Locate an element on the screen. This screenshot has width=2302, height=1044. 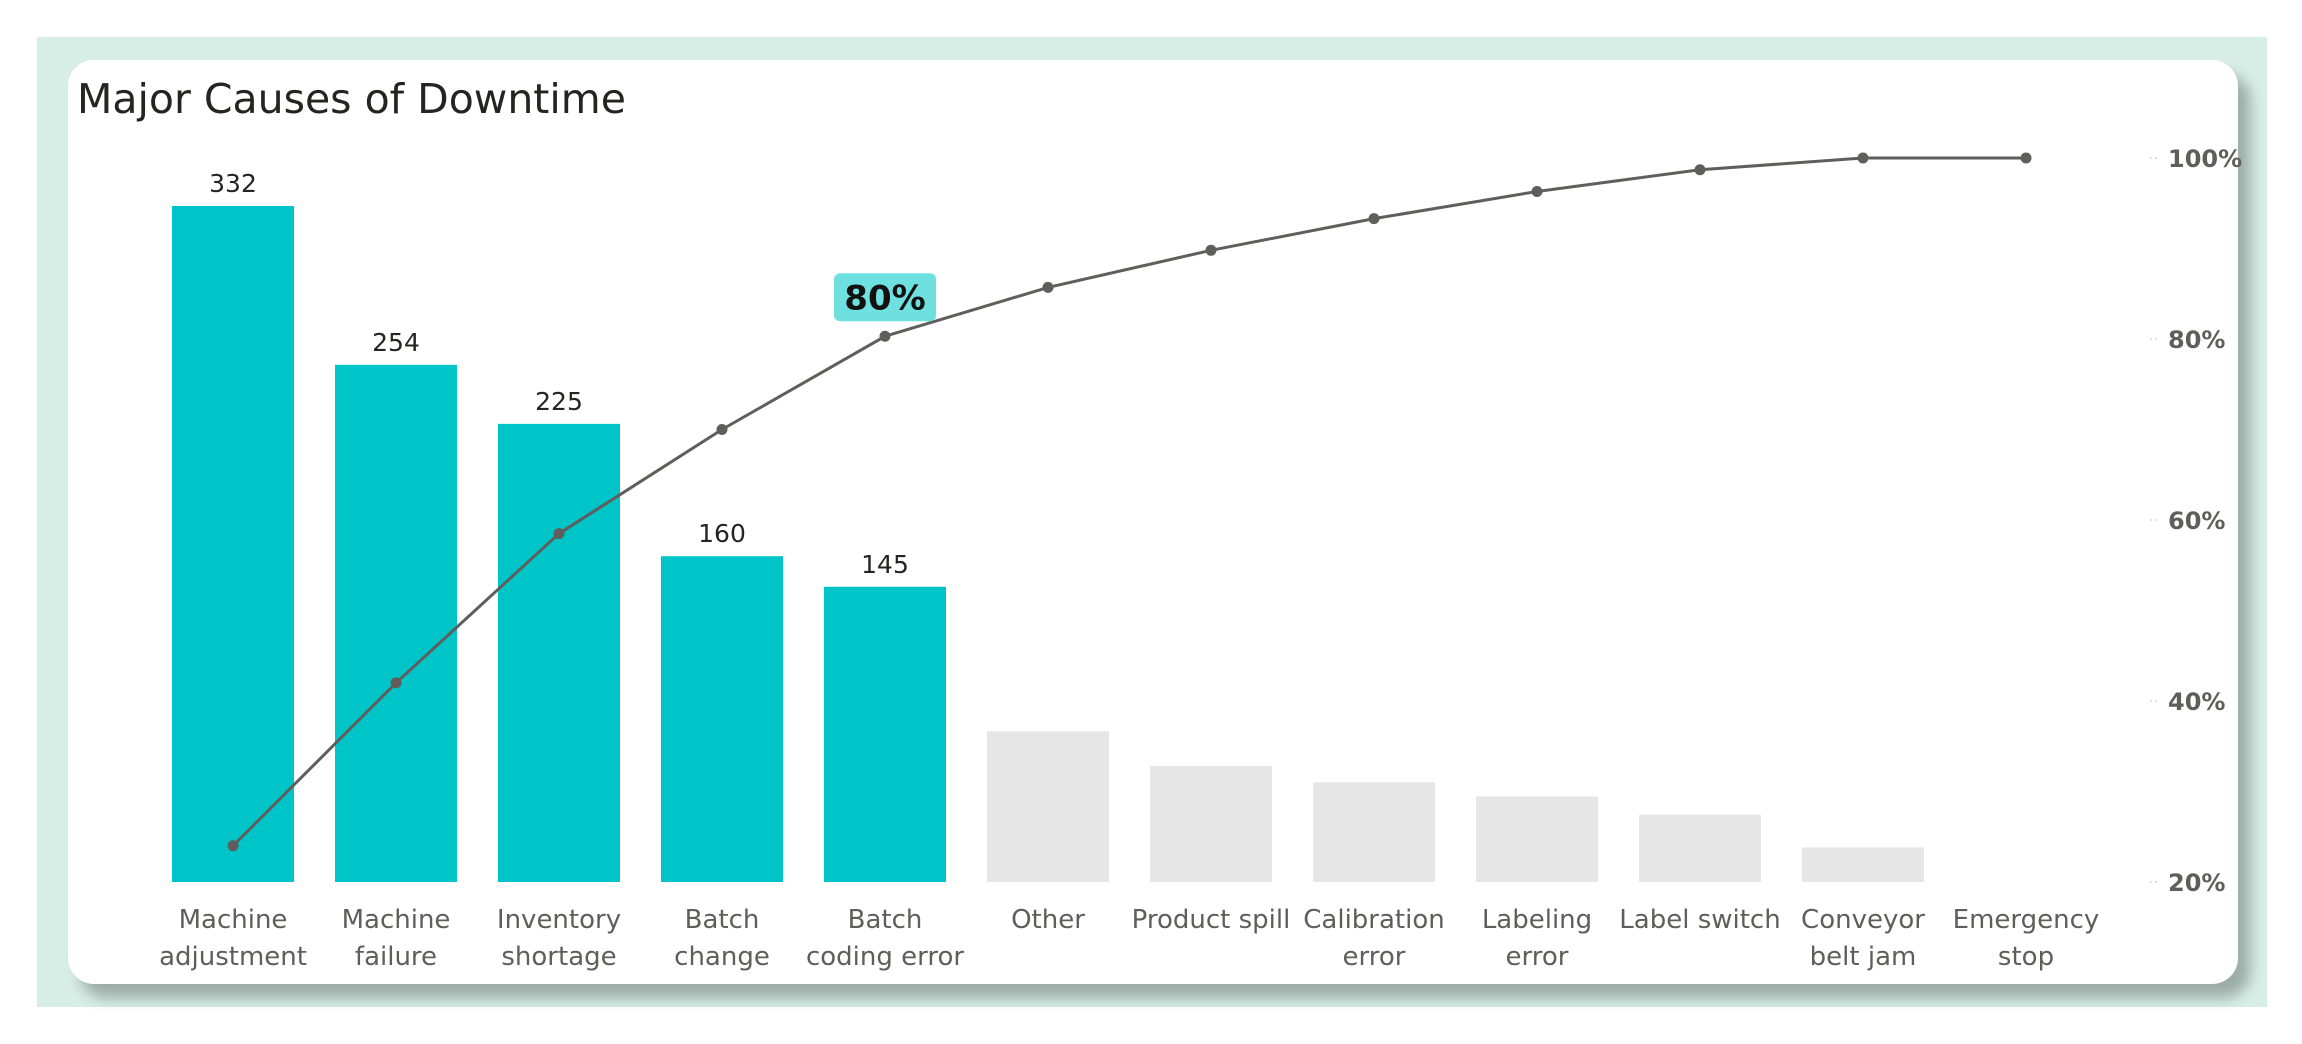
category-label-2-line-1: shortage is located at coordinates (558, 957).